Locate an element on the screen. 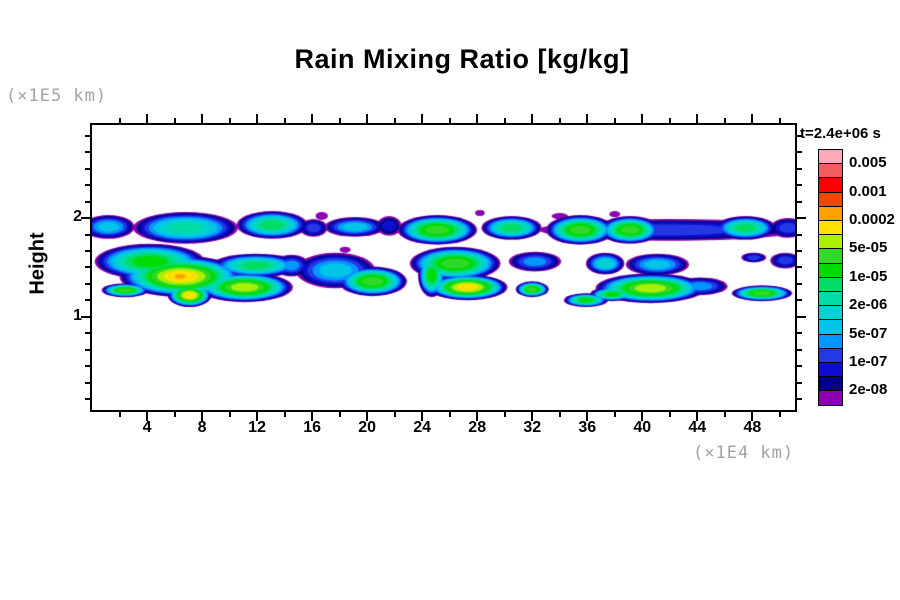  x-tick-label: 44 is located at coordinates (697, 427).